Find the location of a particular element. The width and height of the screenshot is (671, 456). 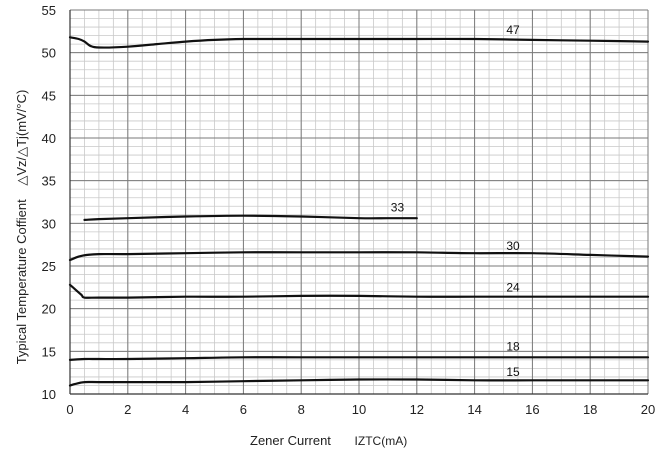

y-axis-unit: △Vz/△Tj(mV/°C) is located at coordinates (21, 138).